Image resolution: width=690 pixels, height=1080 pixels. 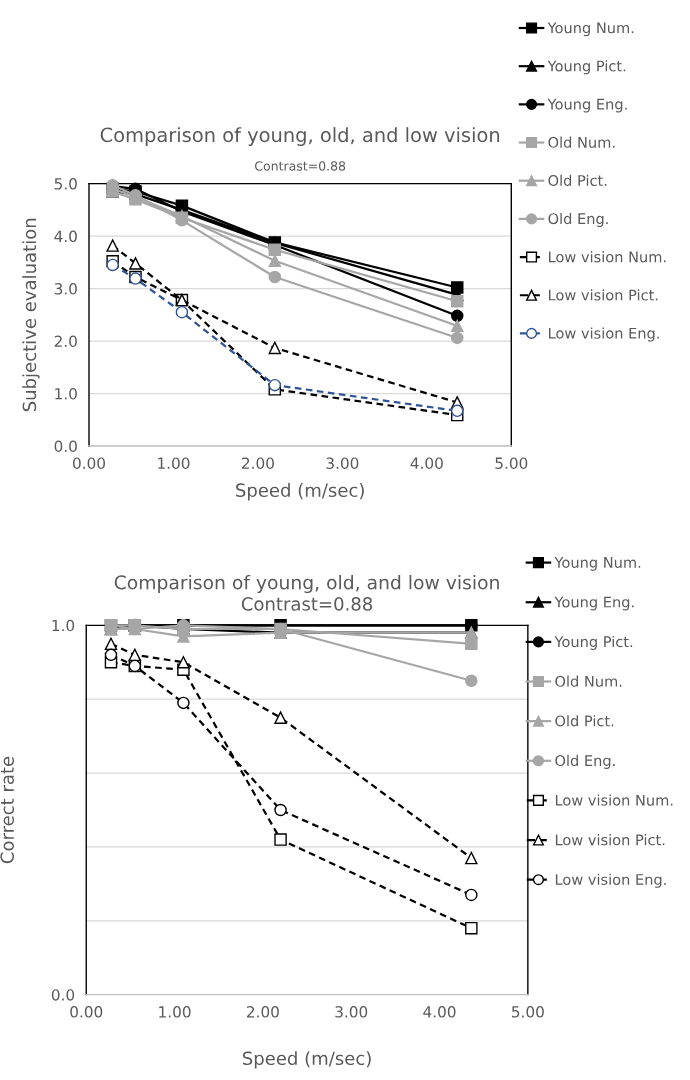 What do you see at coordinates (65, 289) in the screenshot?
I see `y-tick-label: 3.0` at bounding box center [65, 289].